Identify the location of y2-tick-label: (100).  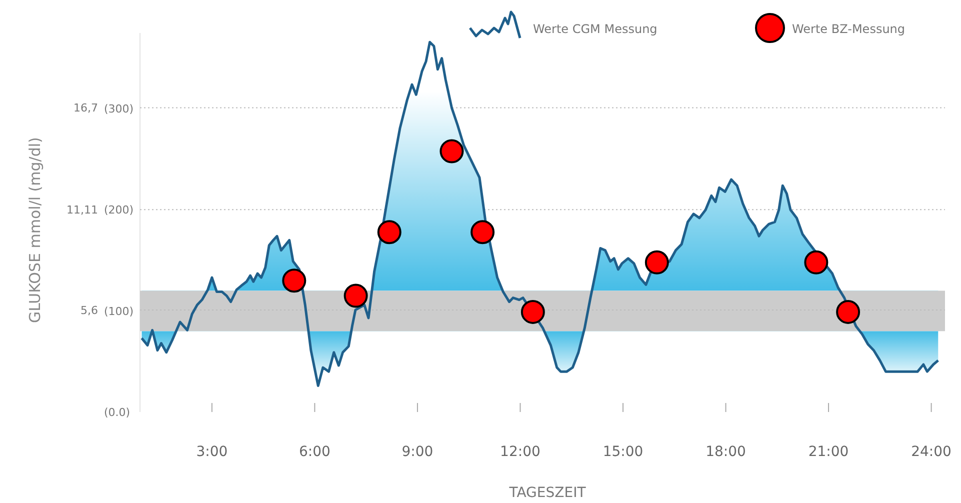
(119, 311).